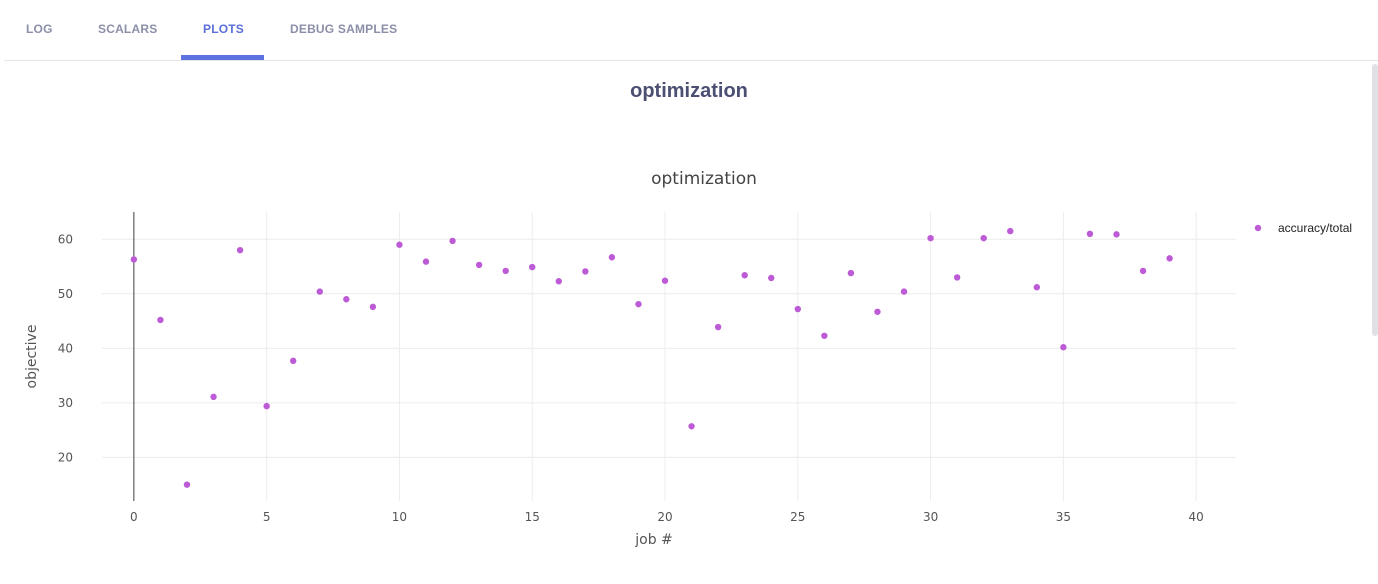  Describe the element at coordinates (1258, 228) in the screenshot. I see `legend-marker` at that location.